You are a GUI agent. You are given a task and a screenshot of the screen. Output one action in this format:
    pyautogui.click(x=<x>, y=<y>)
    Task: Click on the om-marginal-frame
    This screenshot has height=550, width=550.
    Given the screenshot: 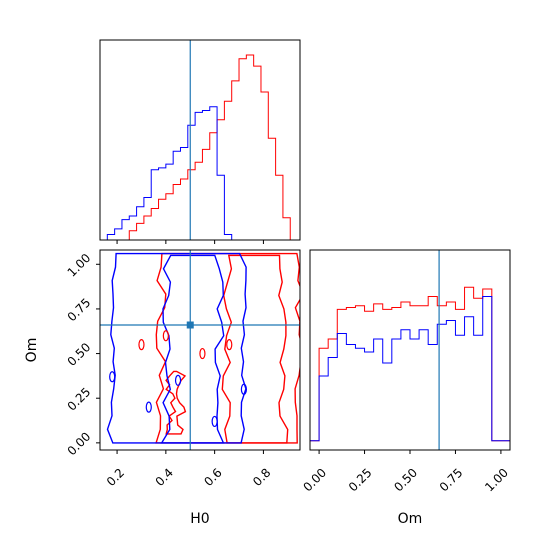 What is the action you would take?
    pyautogui.click(x=410, y=350)
    